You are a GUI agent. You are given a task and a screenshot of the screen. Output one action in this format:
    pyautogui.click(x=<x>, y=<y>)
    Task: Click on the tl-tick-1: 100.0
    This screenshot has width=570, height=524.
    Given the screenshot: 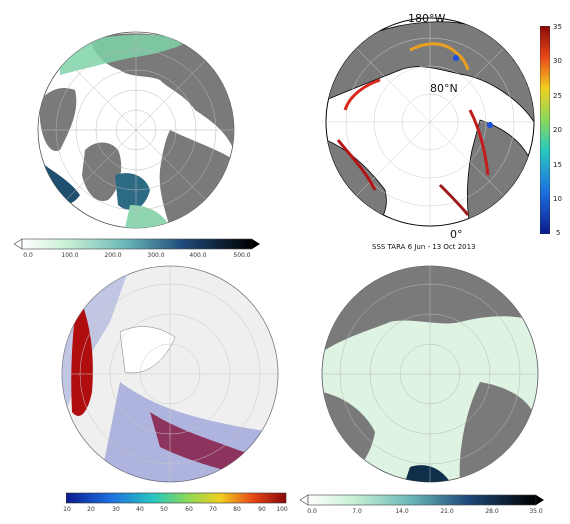 What is the action you would take?
    pyautogui.click(x=70, y=255)
    